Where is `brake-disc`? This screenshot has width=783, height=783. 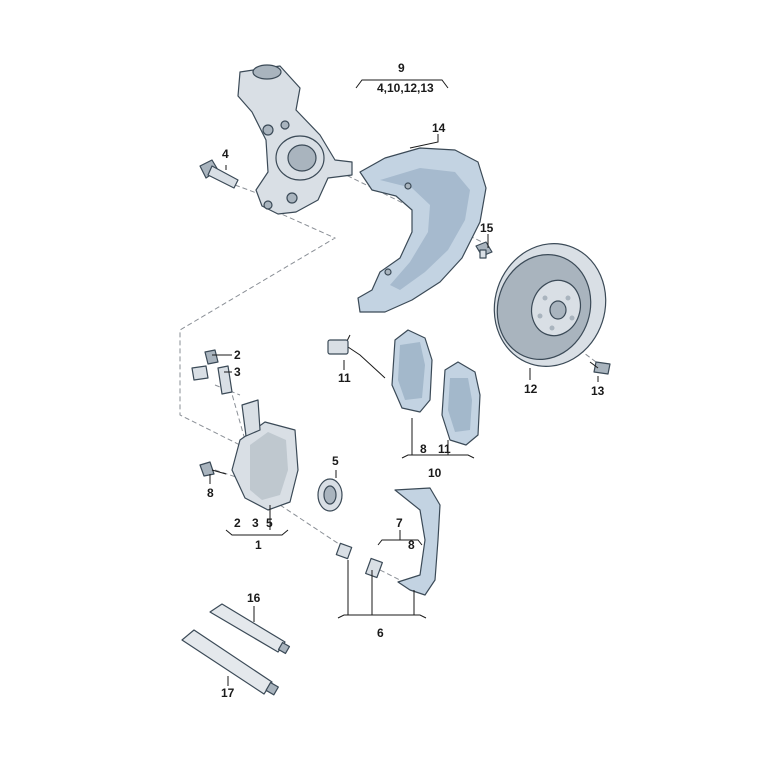
brake-disc is located at coordinates (550, 305).